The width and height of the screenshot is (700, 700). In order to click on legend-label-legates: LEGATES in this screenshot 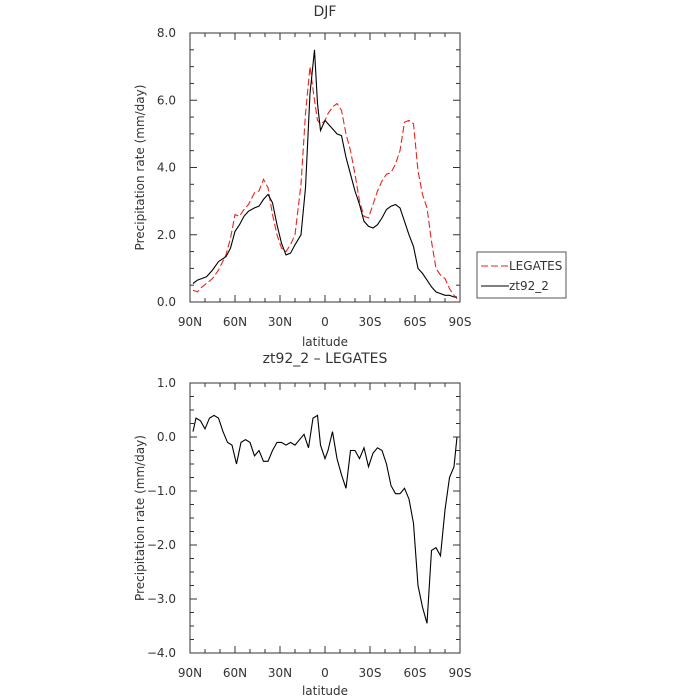, I will do `click(535, 266)`.